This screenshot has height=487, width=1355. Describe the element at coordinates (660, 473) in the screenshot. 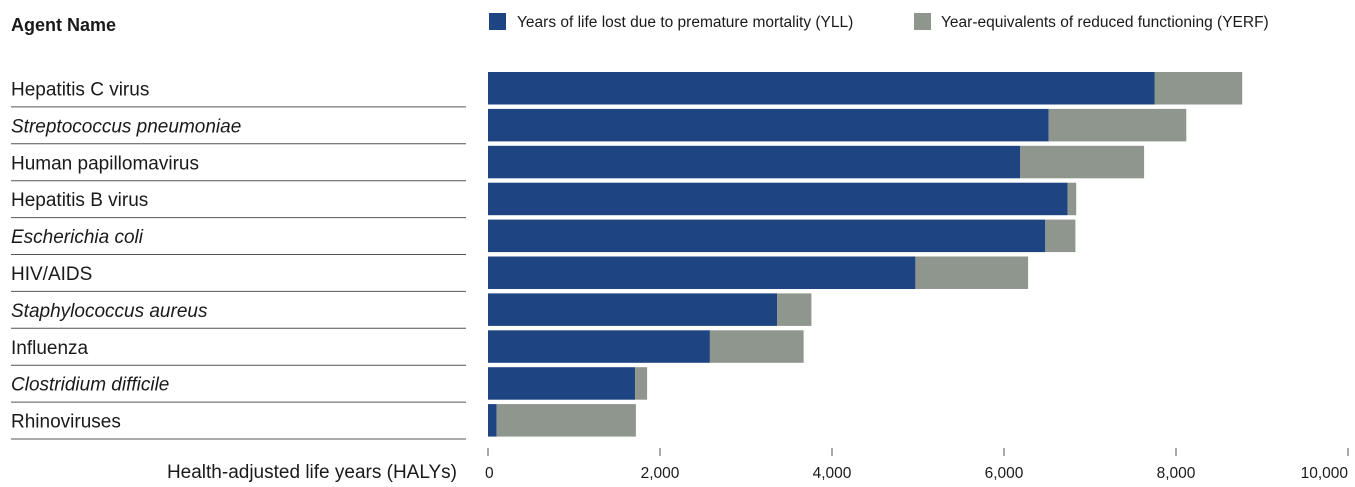

I see `x-tick-label: 2,000` at that location.